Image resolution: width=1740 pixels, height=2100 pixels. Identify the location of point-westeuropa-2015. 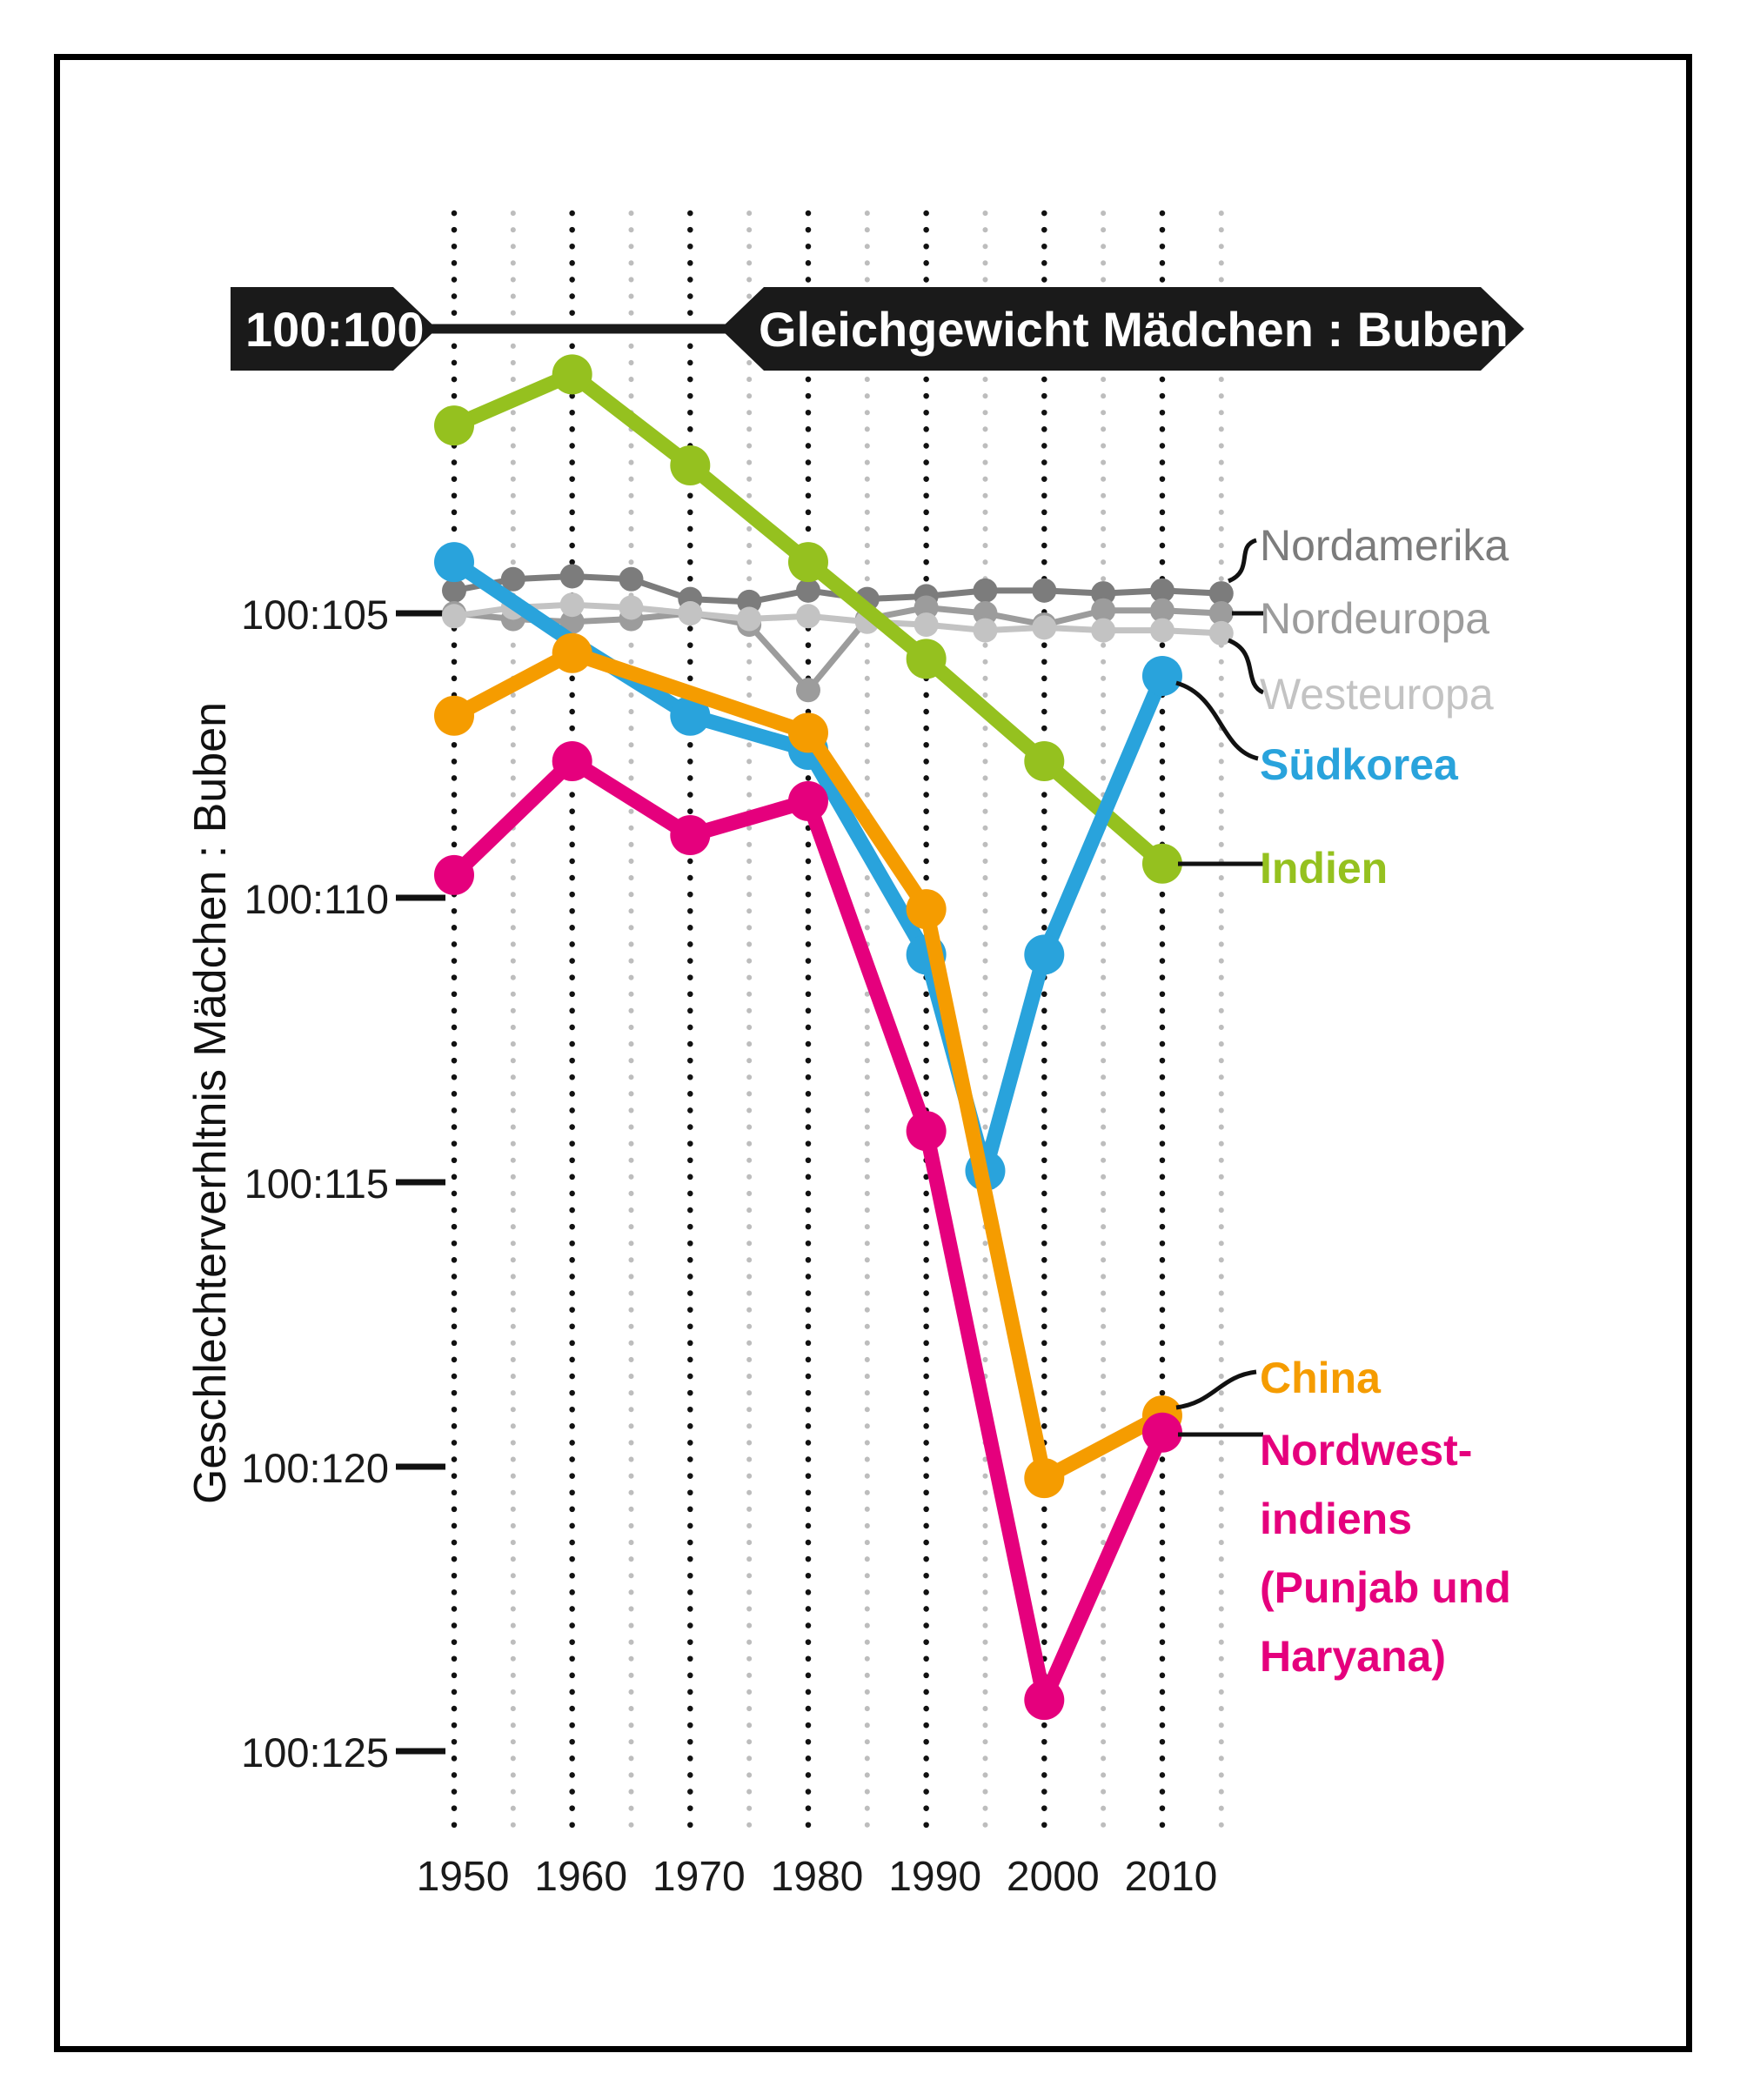
(1221, 632).